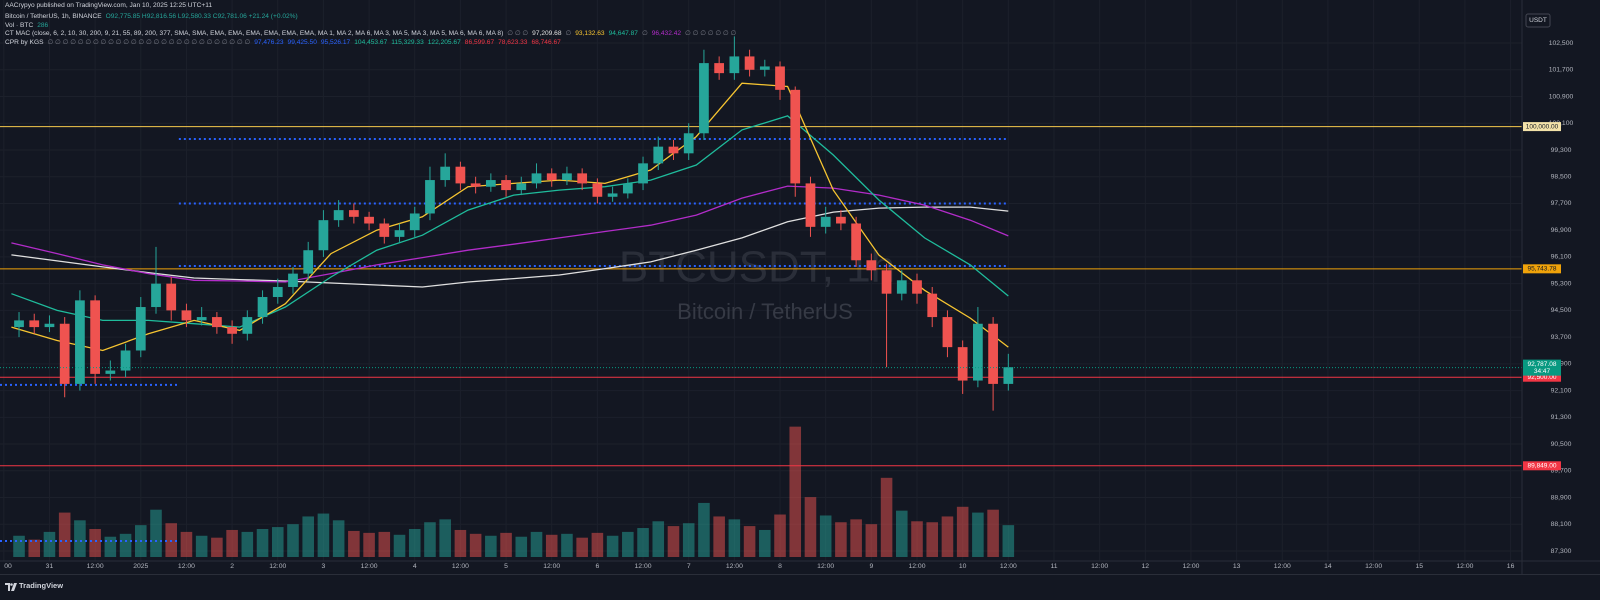 The height and width of the screenshot is (600, 1600). Describe the element at coordinates (757, 283) in the screenshot. I see `watermark: BTCUSDT, 1h Bitcoin / TetherUS` at that location.